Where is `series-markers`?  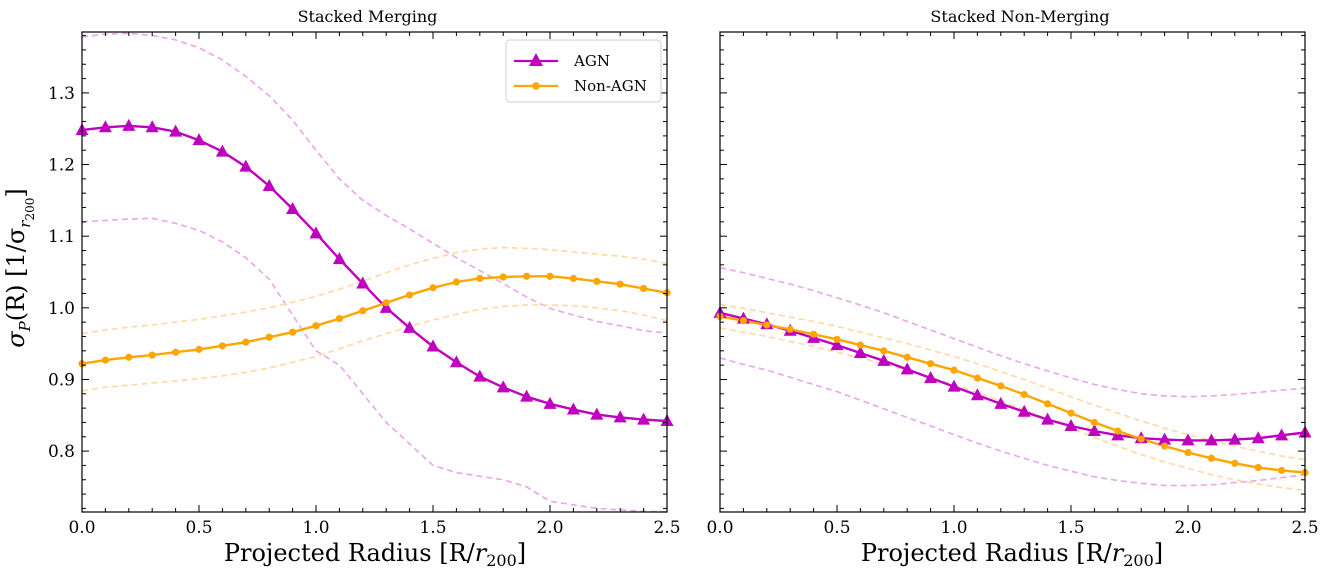
series-markers is located at coordinates (1012, 391).